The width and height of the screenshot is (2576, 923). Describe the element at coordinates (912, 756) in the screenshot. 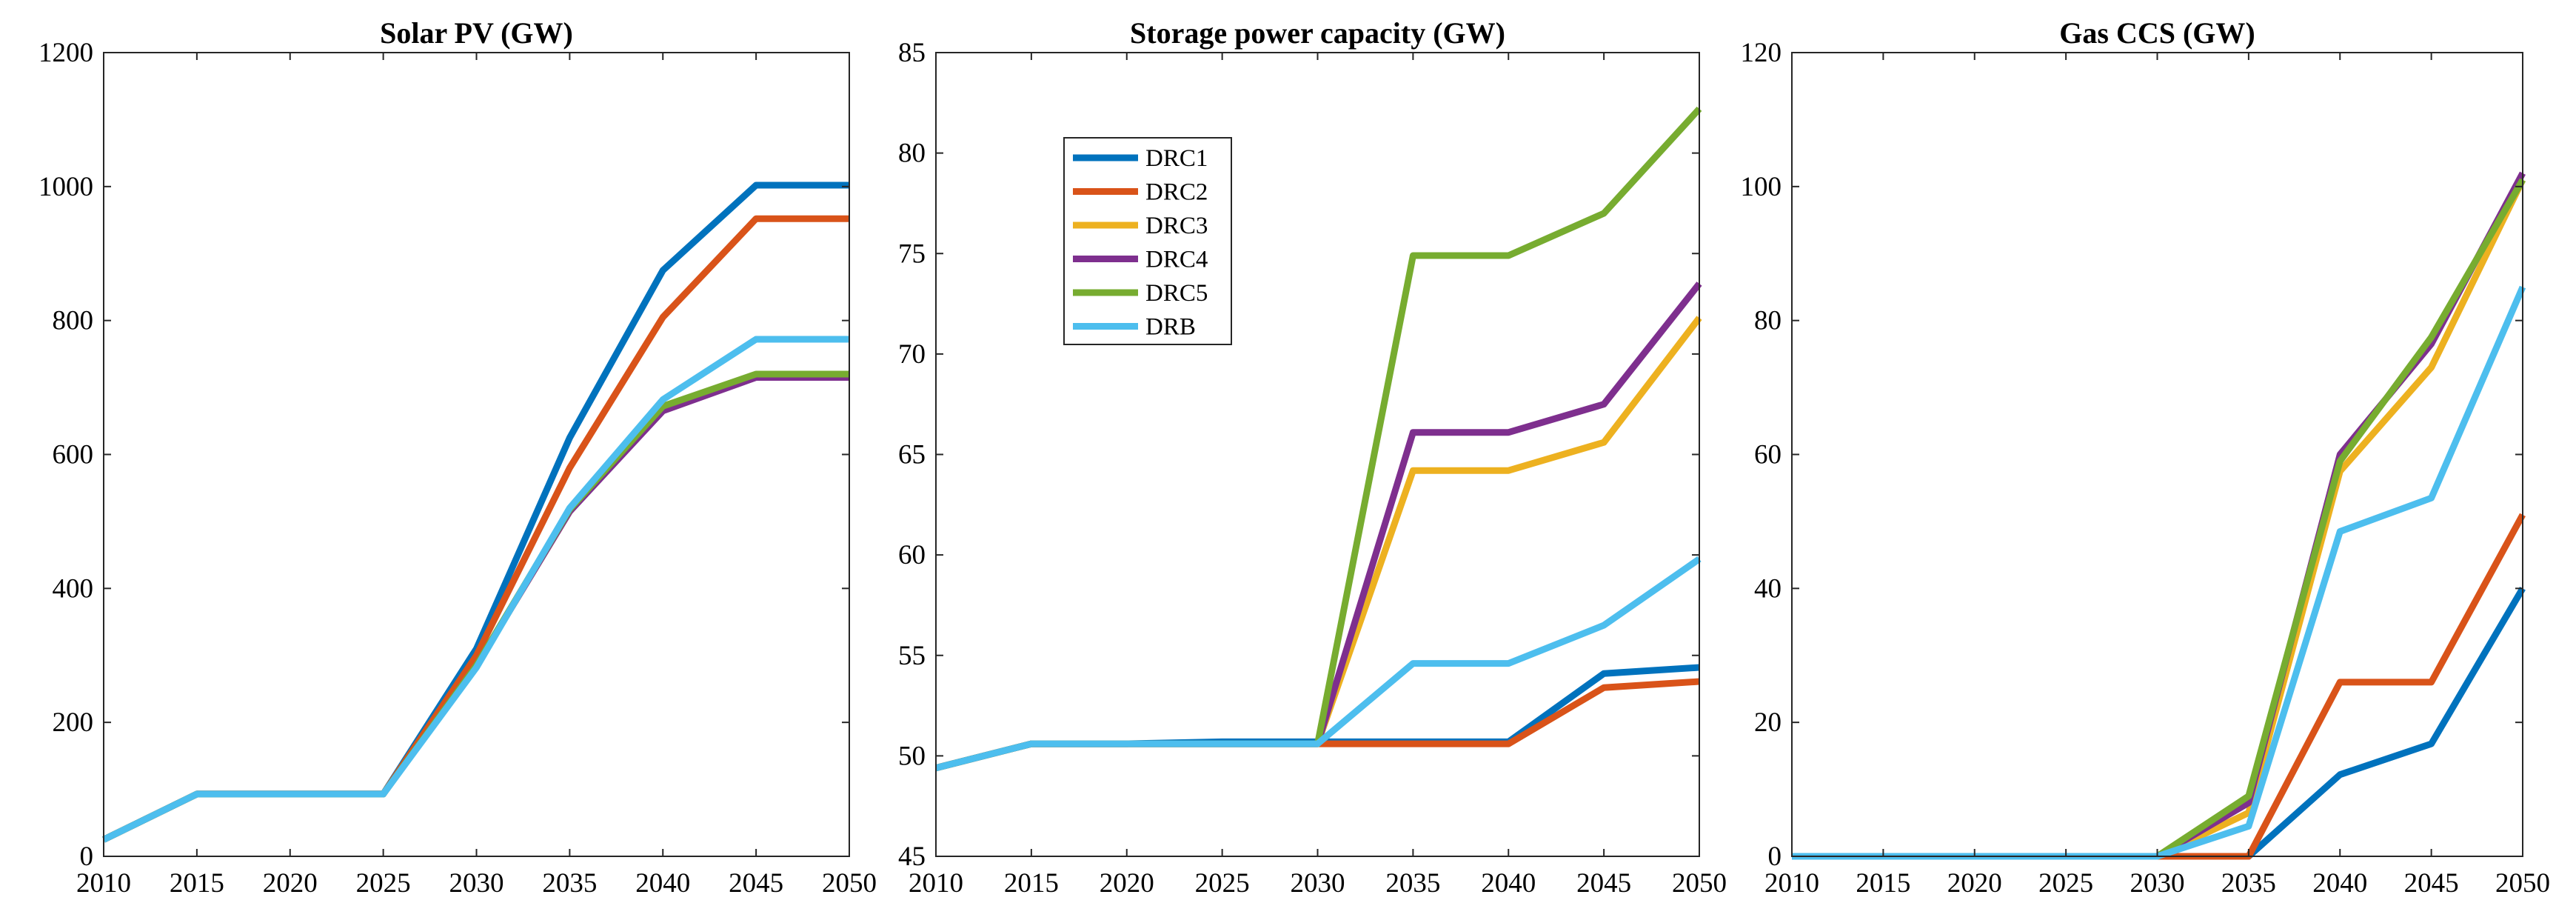

I see `y-tick-label: 50` at that location.